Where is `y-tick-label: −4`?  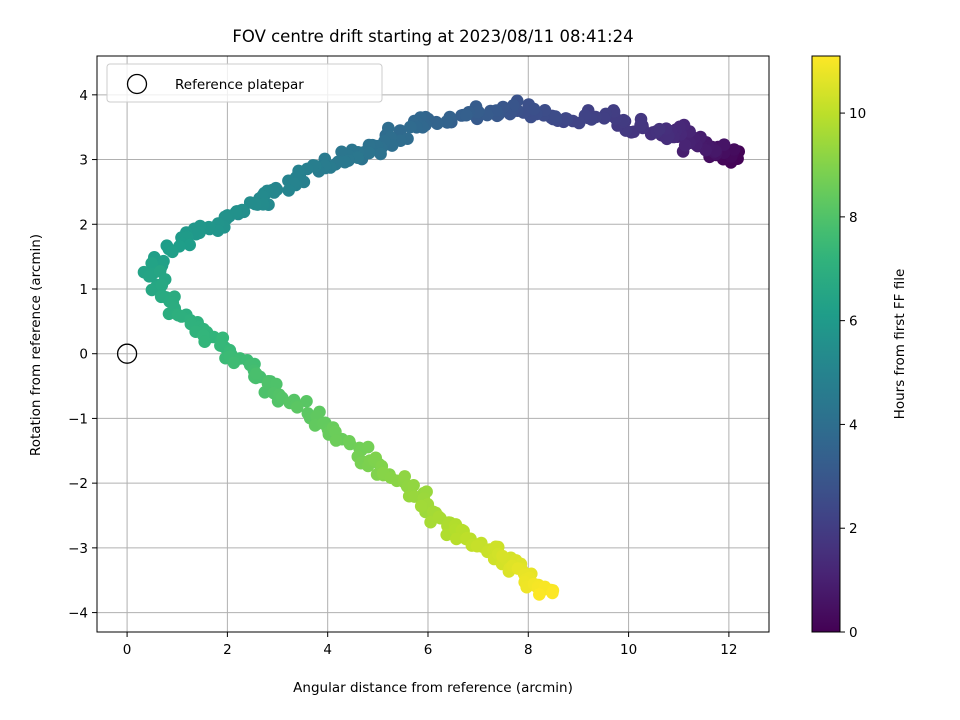 y-tick-label: −4 is located at coordinates (78, 614).